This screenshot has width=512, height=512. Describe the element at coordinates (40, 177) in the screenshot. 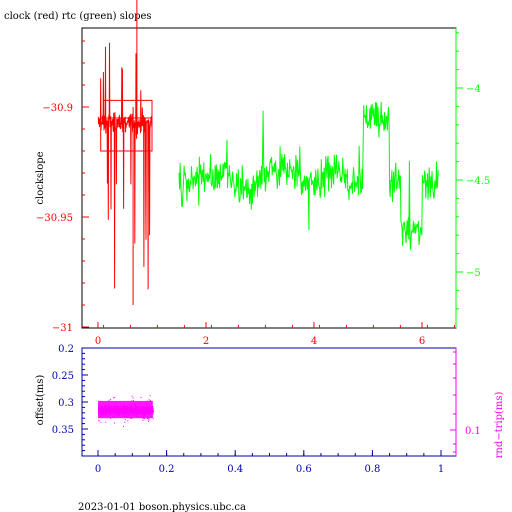

I see `top-y-axis-label: clockslope` at that location.